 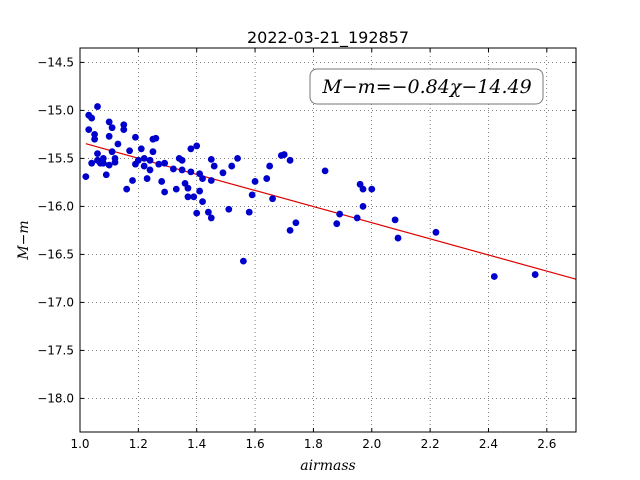 I want to click on y-tick-label: −15.0, so click(x=55, y=110).